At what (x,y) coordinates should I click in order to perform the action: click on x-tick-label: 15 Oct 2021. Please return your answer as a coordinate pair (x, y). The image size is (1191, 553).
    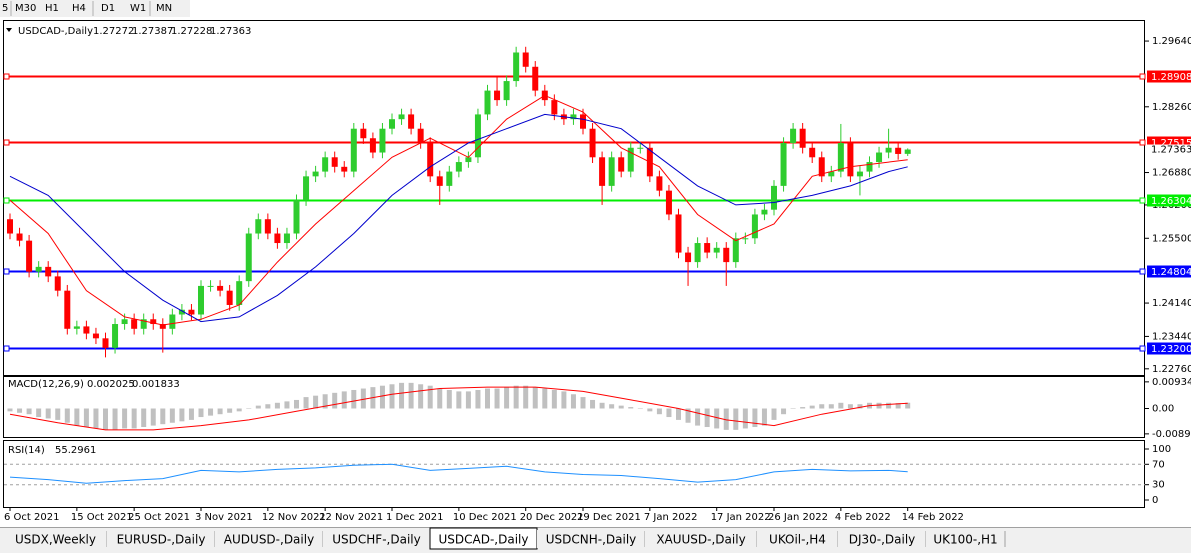
    Looking at the image, I should click on (102, 517).